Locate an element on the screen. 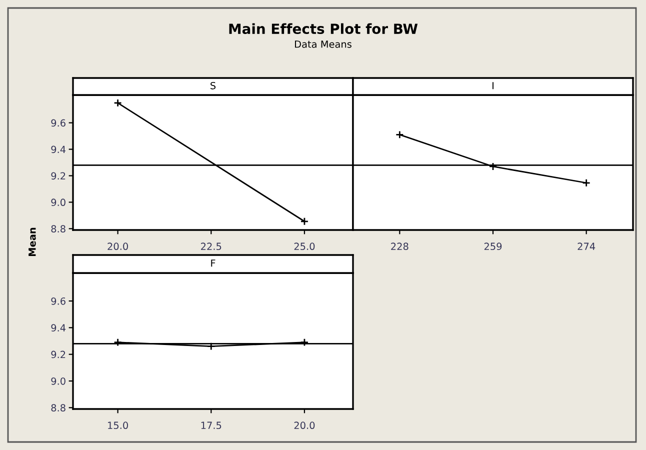  x-tick-label: 259 is located at coordinates (493, 246).